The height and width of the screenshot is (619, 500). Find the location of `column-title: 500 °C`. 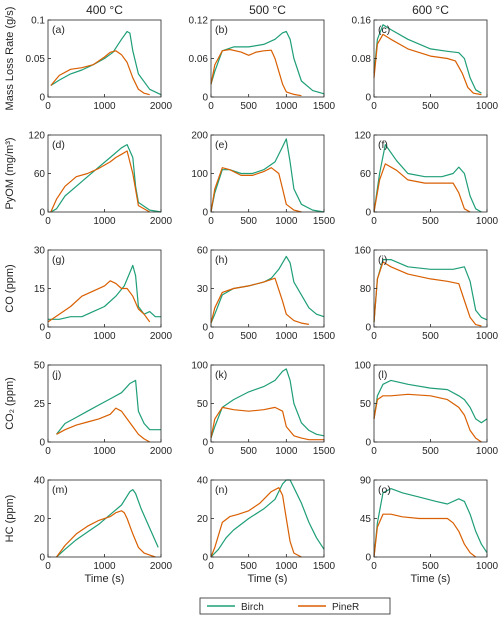

column-title: 500 °C is located at coordinates (267, 10).